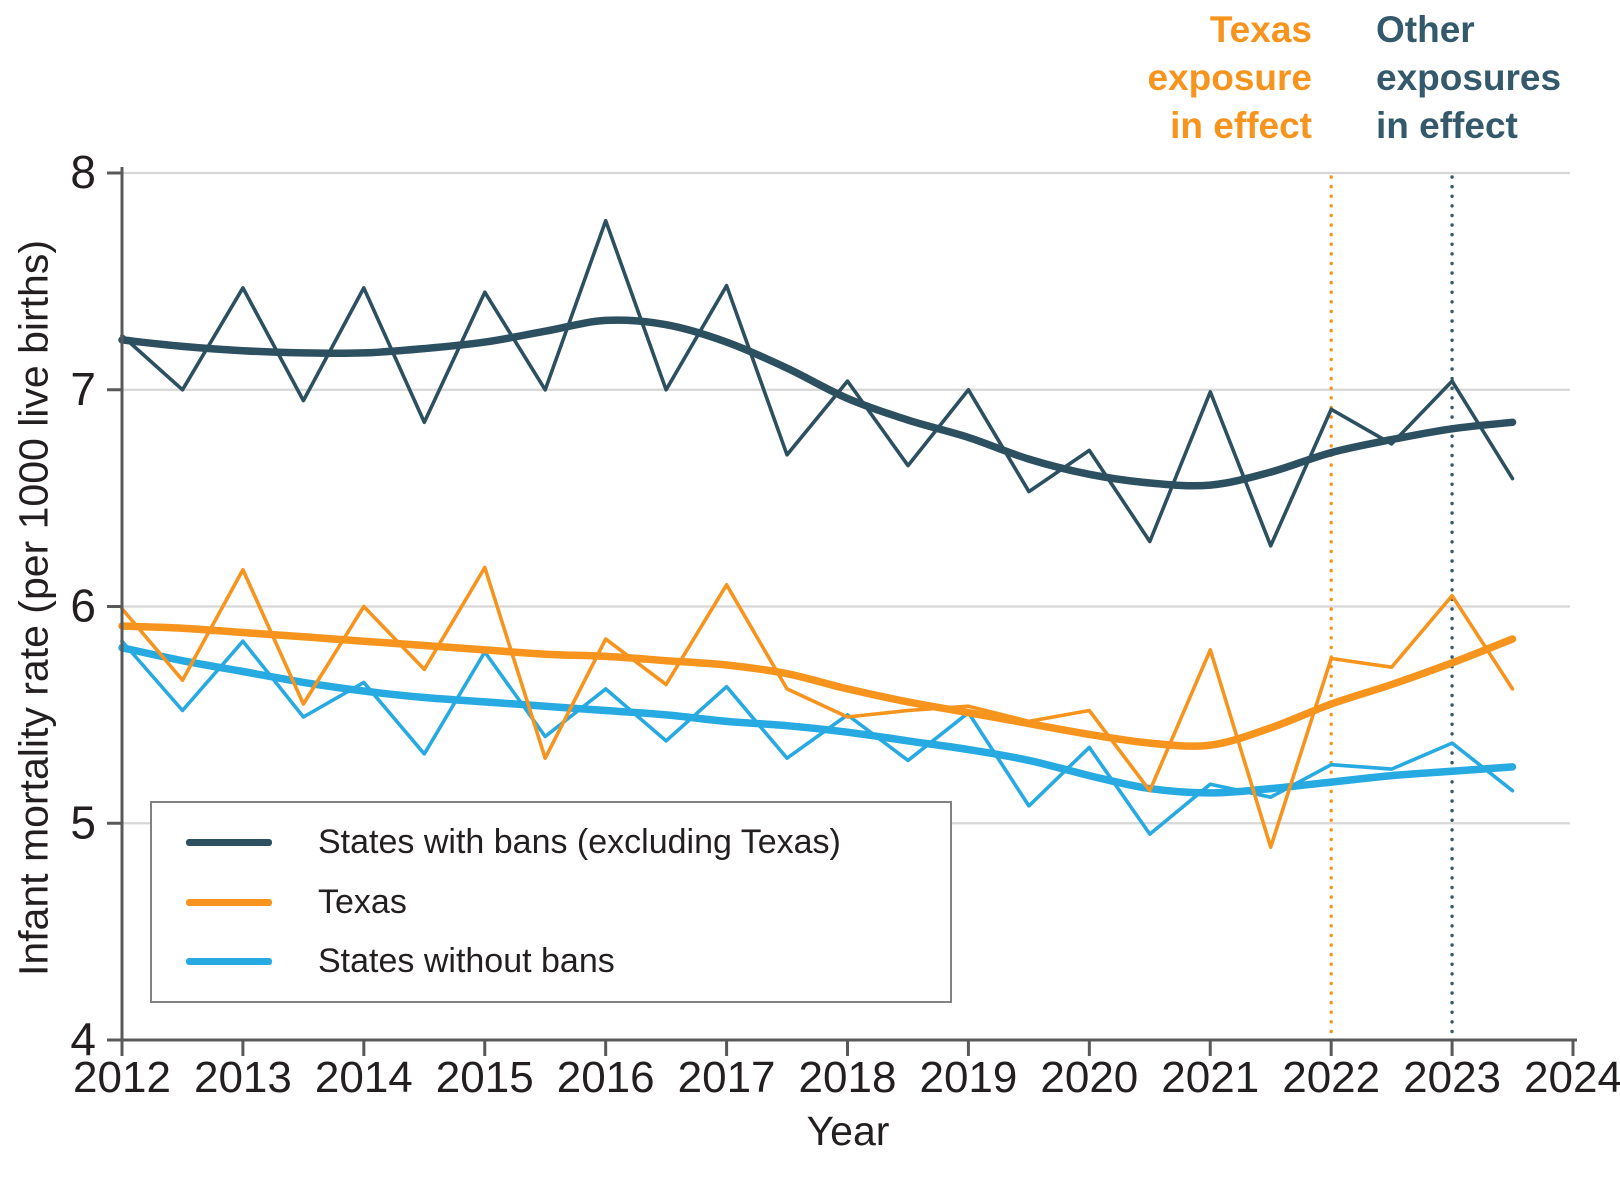  What do you see at coordinates (83, 172) in the screenshot?
I see `y-tick-label-8: 8` at bounding box center [83, 172].